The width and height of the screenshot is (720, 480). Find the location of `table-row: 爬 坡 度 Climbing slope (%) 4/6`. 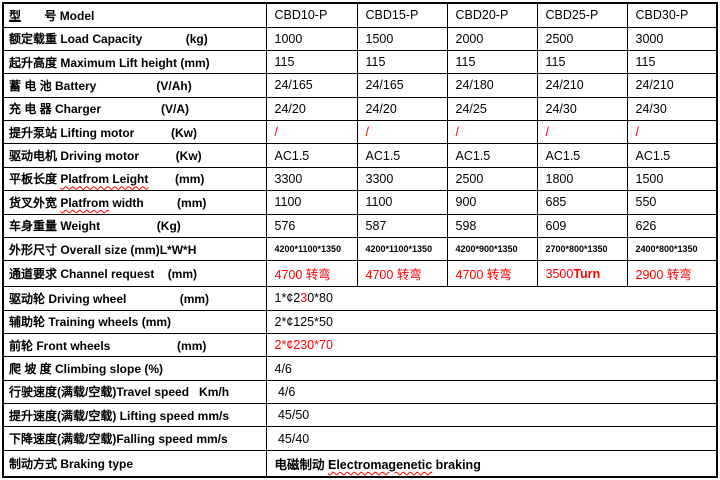

table-row: 爬 坡 度 Climbing slope (%) 4/6 is located at coordinates (360, 368).